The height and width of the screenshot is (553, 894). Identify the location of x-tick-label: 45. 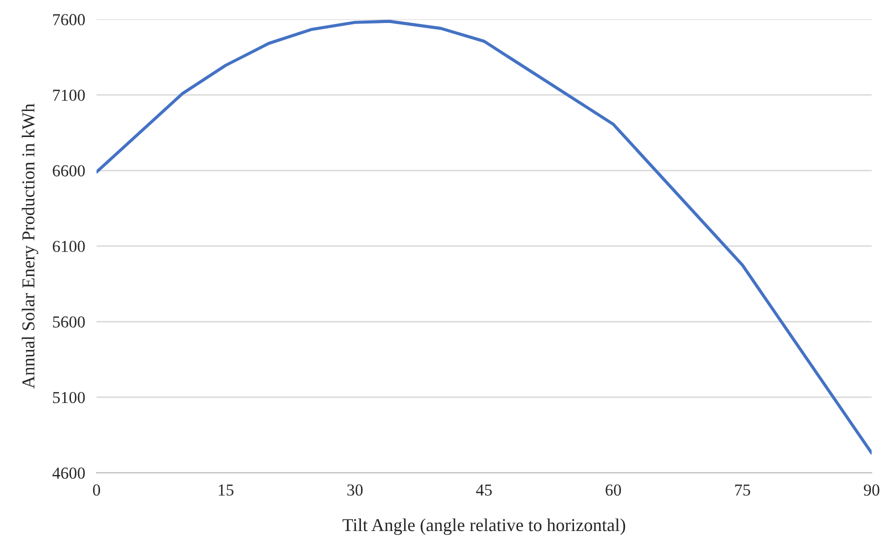
(484, 490).